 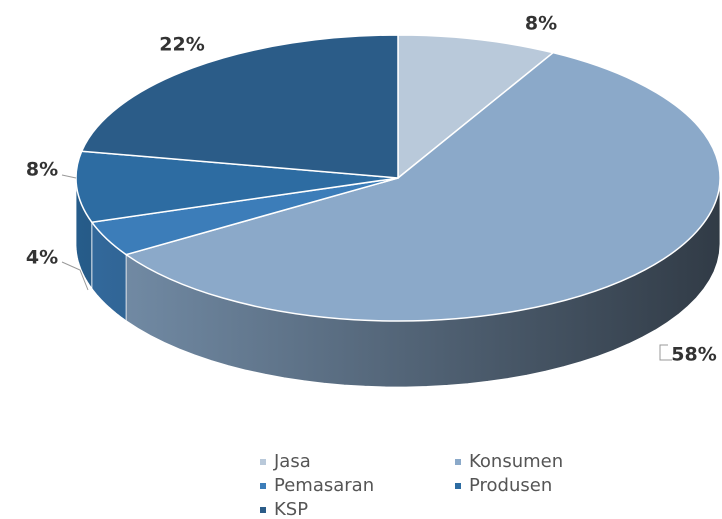 What do you see at coordinates (510, 485) in the screenshot?
I see `legend-label: Produsen` at bounding box center [510, 485].